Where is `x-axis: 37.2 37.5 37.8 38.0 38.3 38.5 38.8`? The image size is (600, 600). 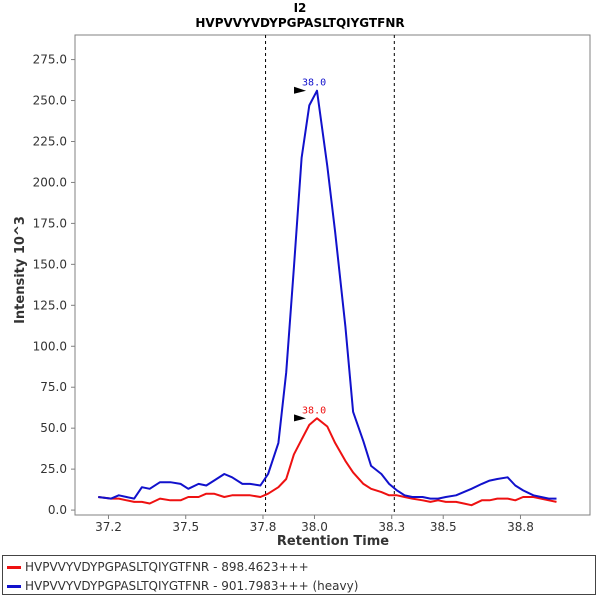
x-axis: 37.2 37.5 37.8 38.0 38.3 38.5 38.8 is located at coordinates (314, 524).